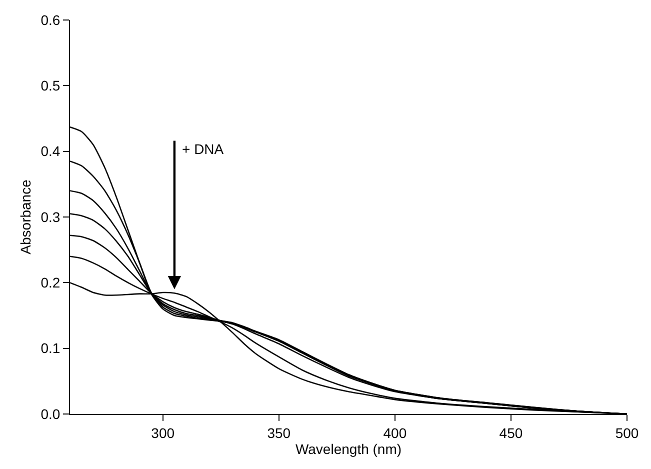 This screenshot has width=651, height=469. What do you see at coordinates (163, 432) in the screenshot?
I see `x-tick-label: 300` at bounding box center [163, 432].